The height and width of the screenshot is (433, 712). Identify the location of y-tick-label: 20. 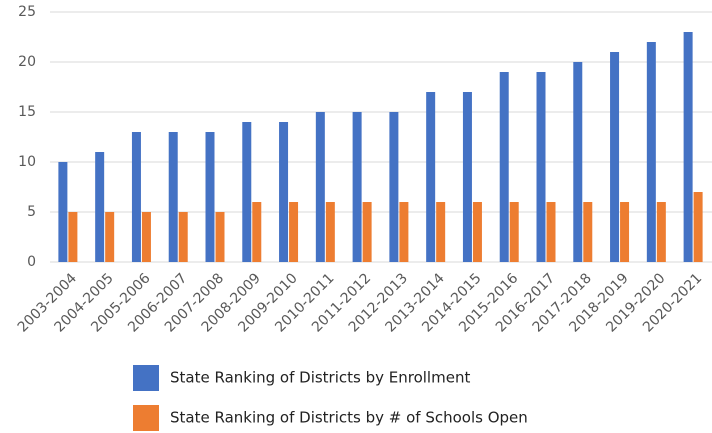
(27, 62).